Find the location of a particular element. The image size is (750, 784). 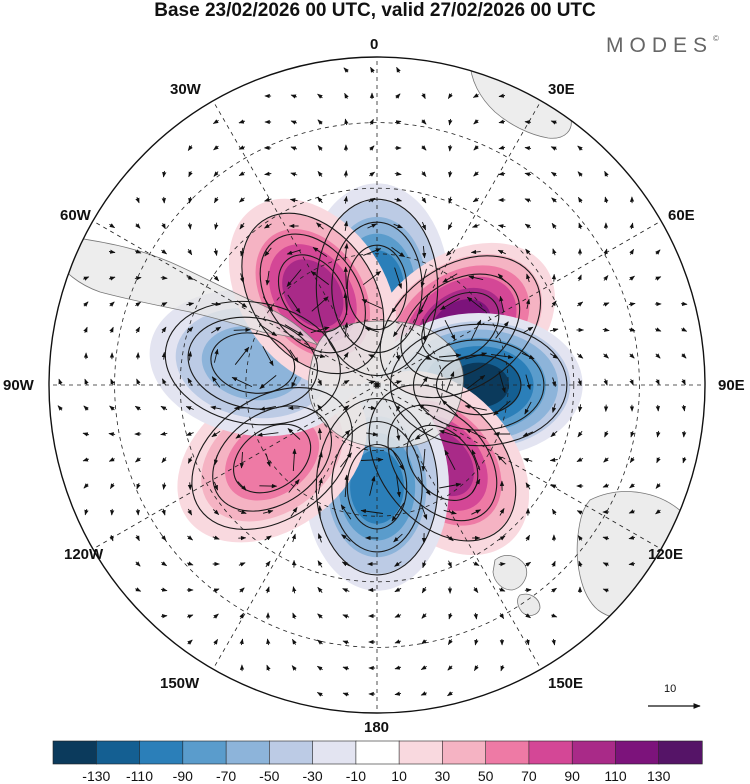

lon-label-90w: 90W is located at coordinates (18, 385).